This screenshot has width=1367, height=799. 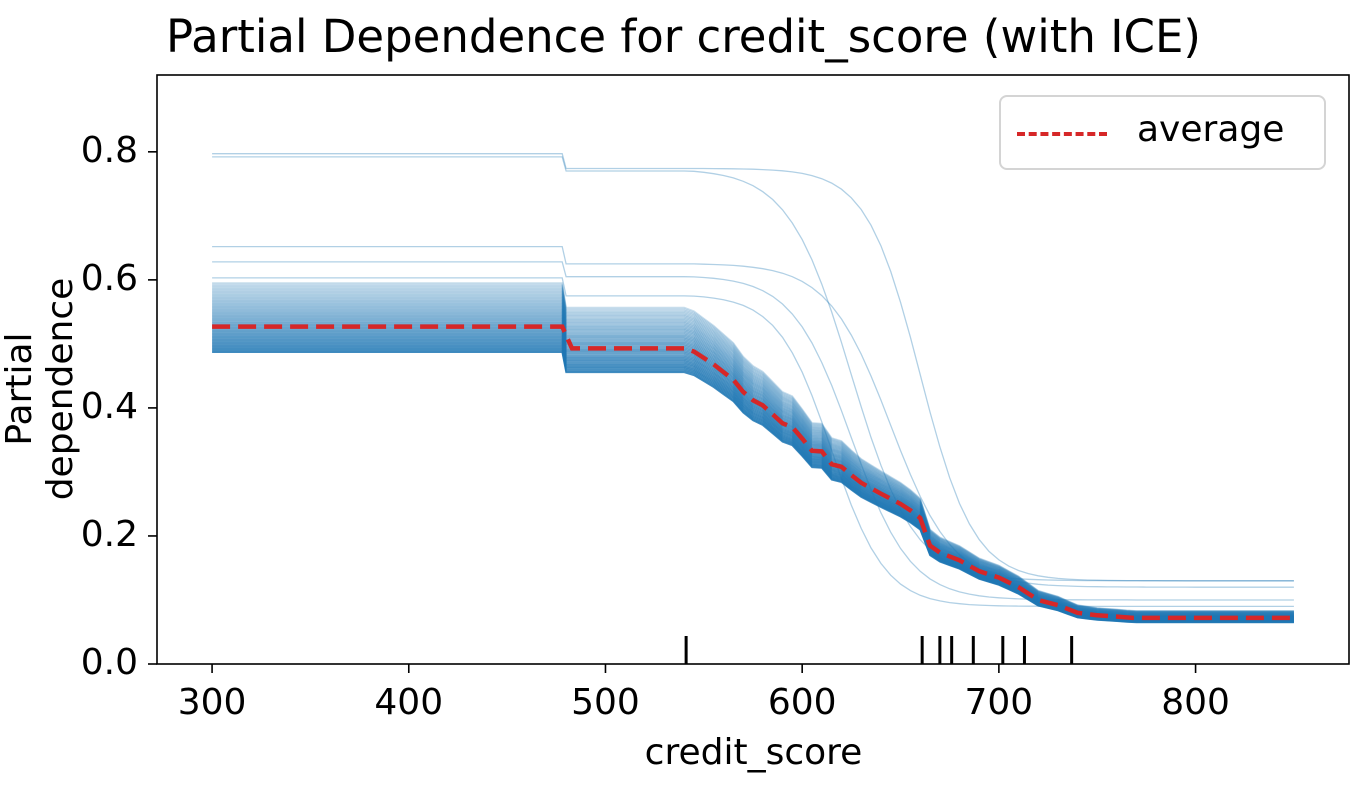 I want to click on rug-marks, so click(x=879, y=650).